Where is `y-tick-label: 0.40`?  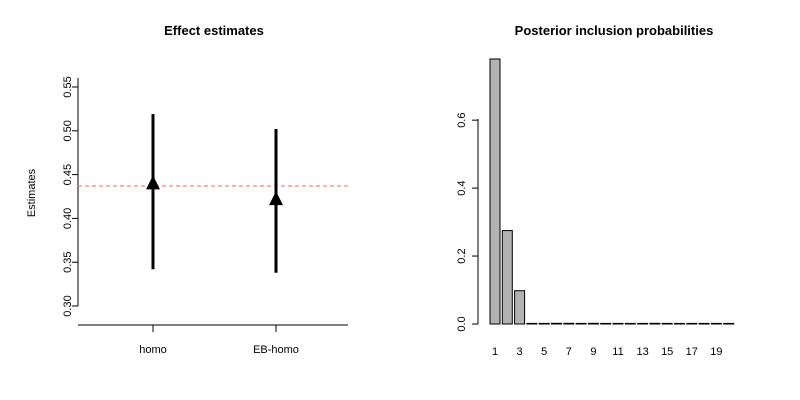
y-tick-label: 0.40 is located at coordinates (68, 218).